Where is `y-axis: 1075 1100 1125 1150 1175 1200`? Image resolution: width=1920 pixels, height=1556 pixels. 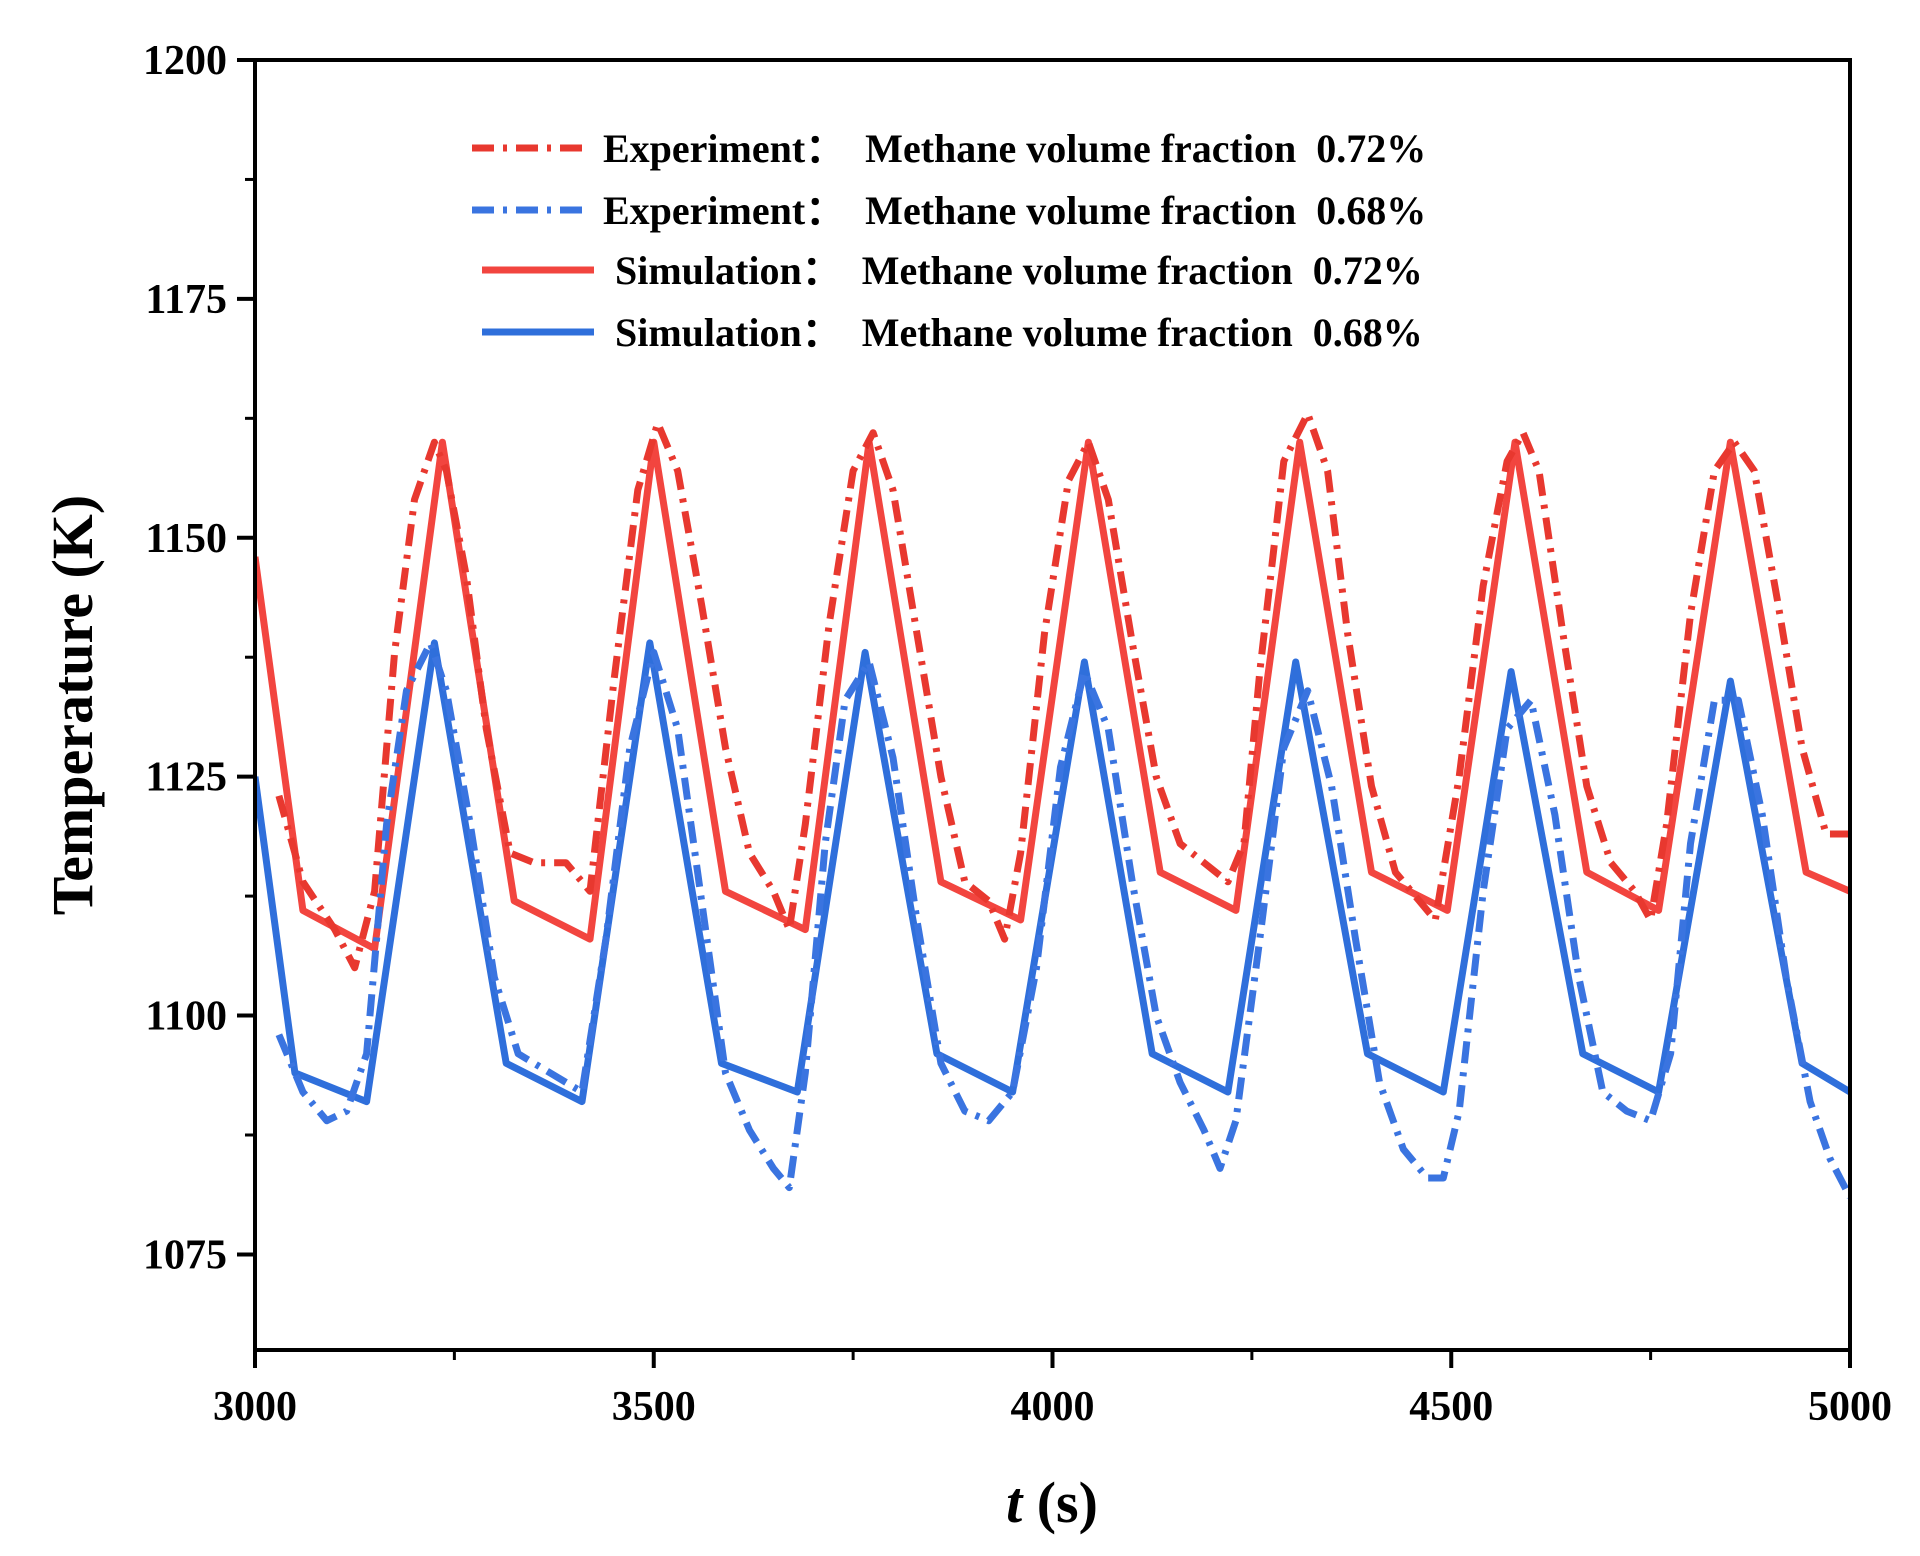 y-axis: 1075 1100 1125 1150 1175 1200 is located at coordinates (199, 658).